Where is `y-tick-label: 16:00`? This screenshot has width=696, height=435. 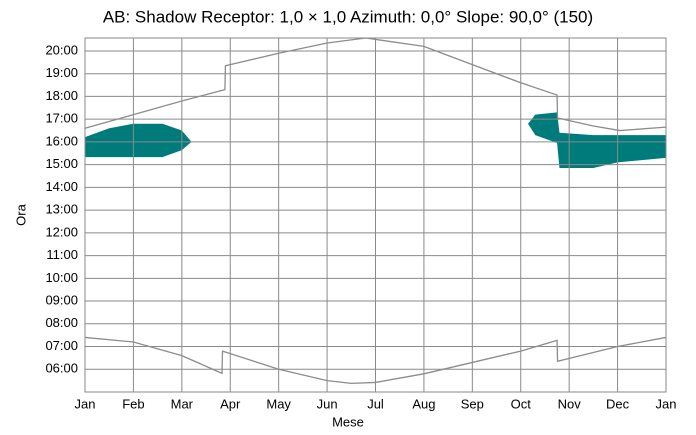 y-tick-label: 16:00 is located at coordinates (61, 140).